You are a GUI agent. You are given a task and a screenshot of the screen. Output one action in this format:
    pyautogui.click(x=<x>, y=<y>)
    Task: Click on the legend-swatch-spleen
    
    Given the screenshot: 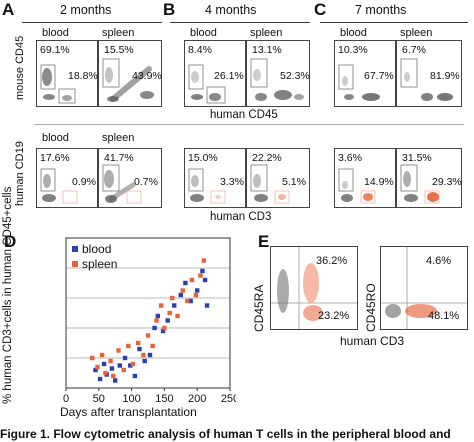 What is the action you would take?
    pyautogui.click(x=75, y=264)
    